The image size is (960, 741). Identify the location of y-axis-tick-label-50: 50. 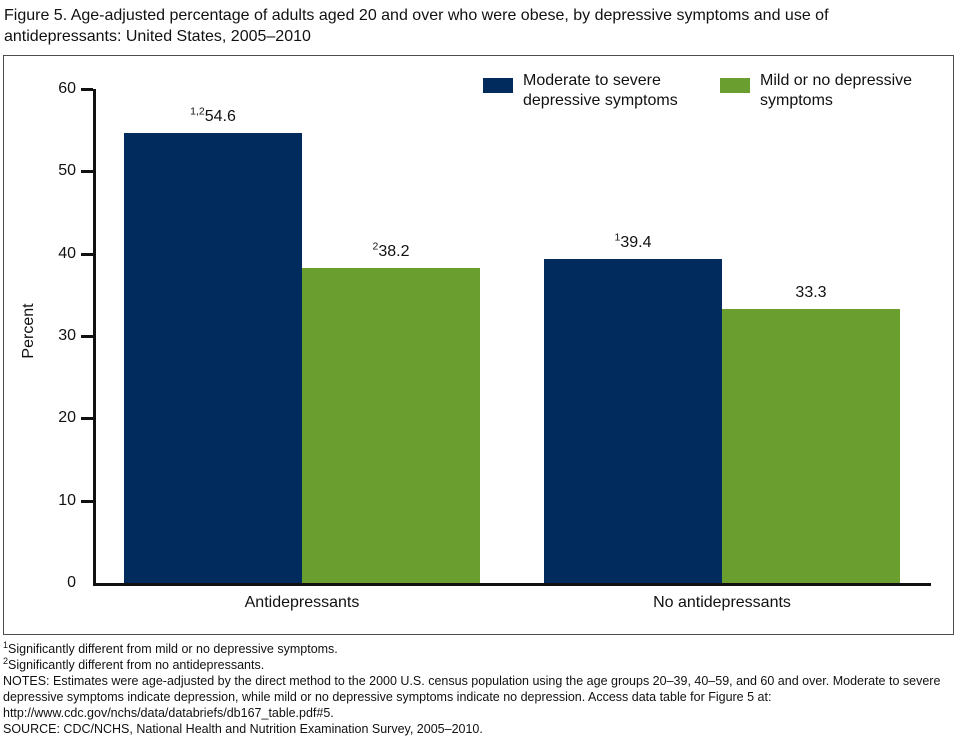
(67, 171).